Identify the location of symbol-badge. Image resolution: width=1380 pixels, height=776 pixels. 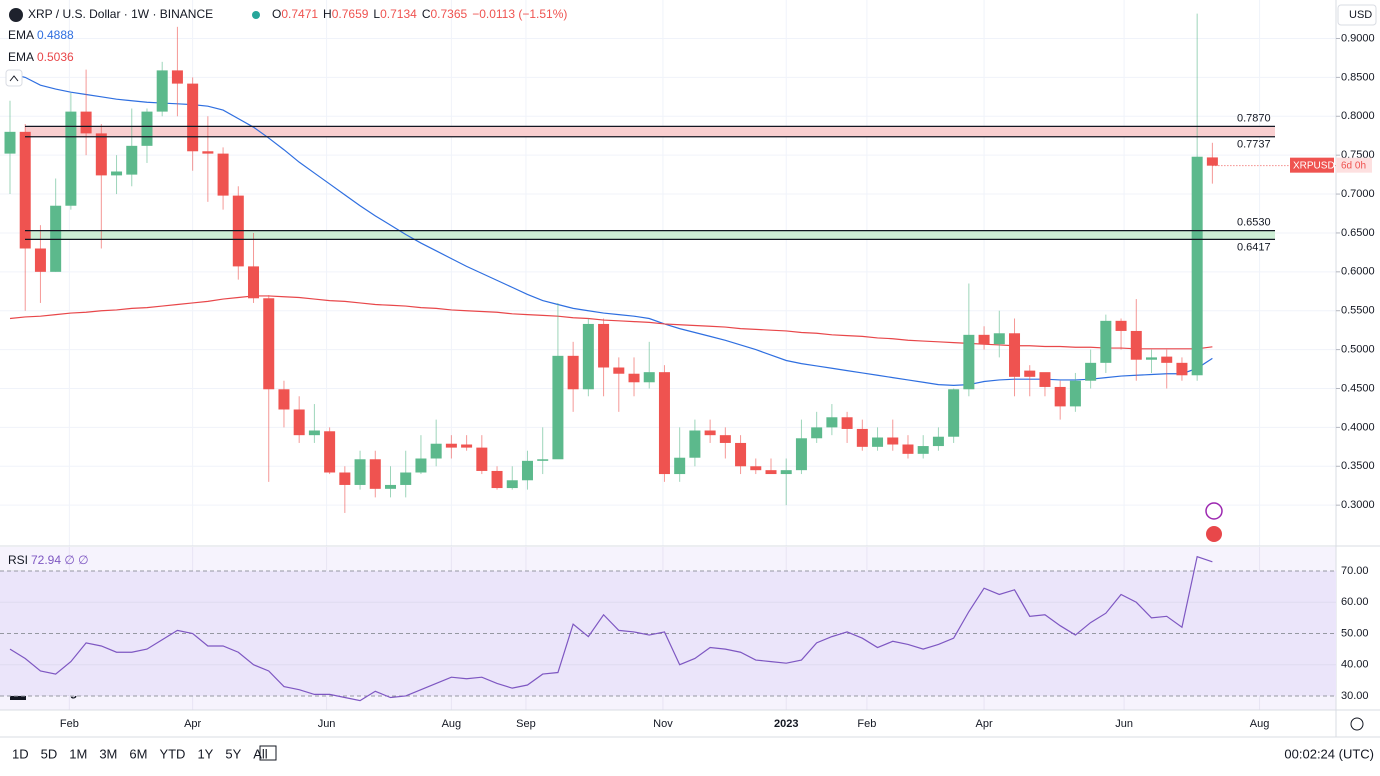
(1312, 165).